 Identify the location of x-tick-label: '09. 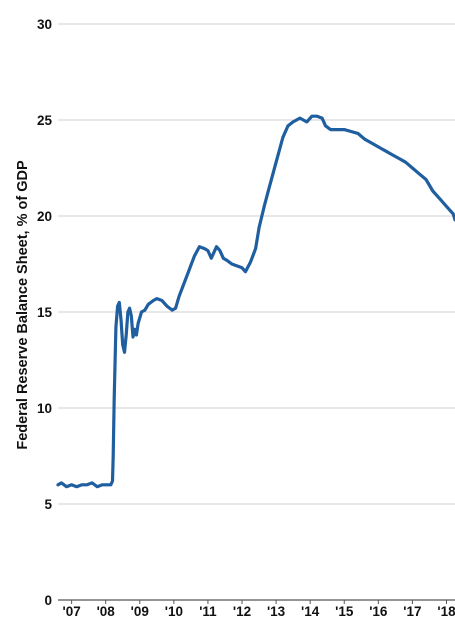
(140, 611).